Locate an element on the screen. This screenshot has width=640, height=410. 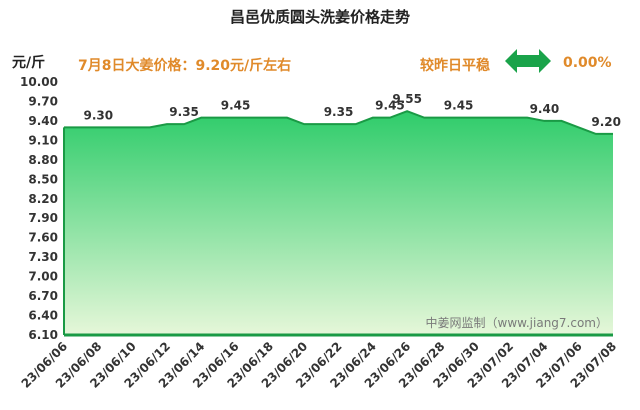
watermark: 中姜网监制（www.jiang7.com） is located at coordinates (517, 322).